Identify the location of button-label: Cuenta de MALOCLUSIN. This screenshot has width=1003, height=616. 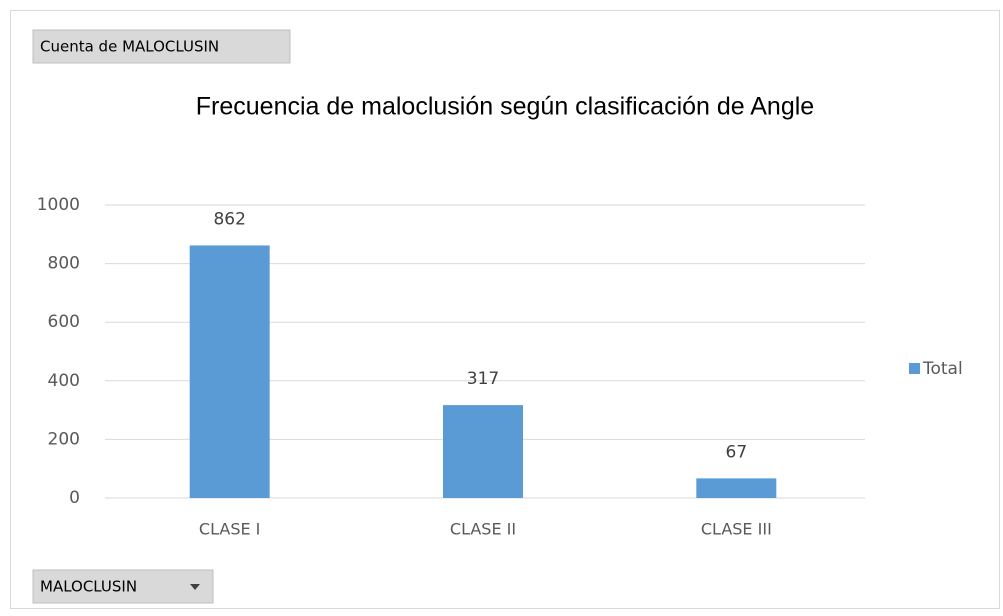
(129, 47).